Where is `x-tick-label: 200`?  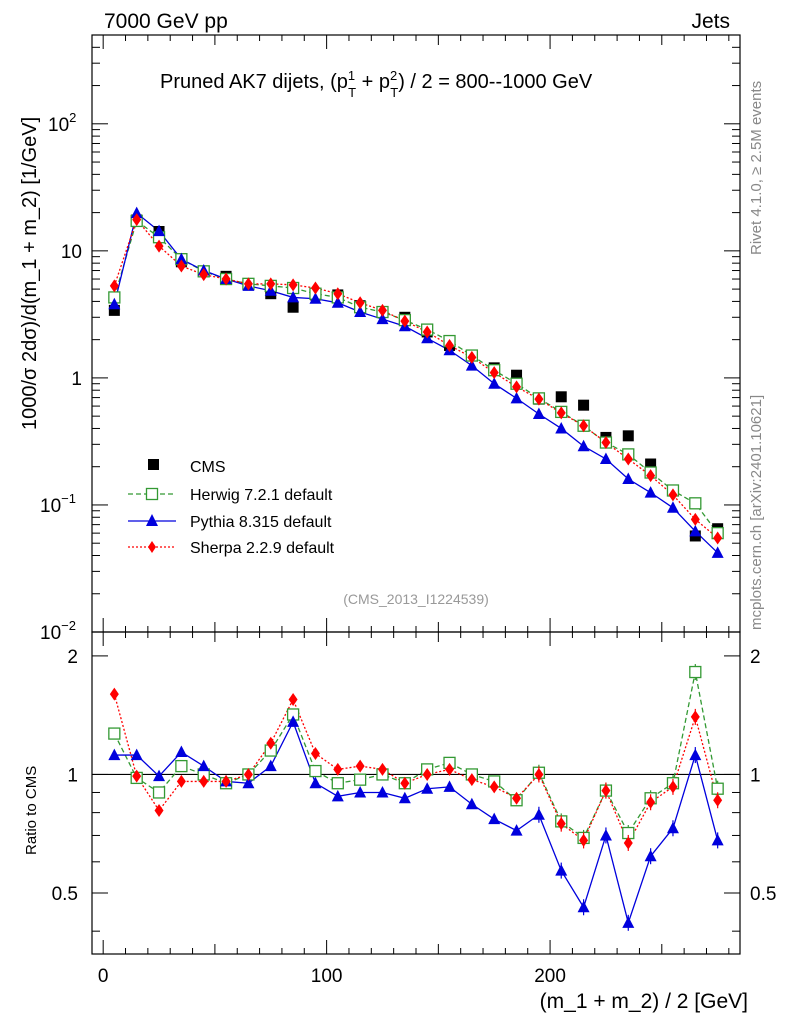
x-tick-label: 200 is located at coordinates (550, 976).